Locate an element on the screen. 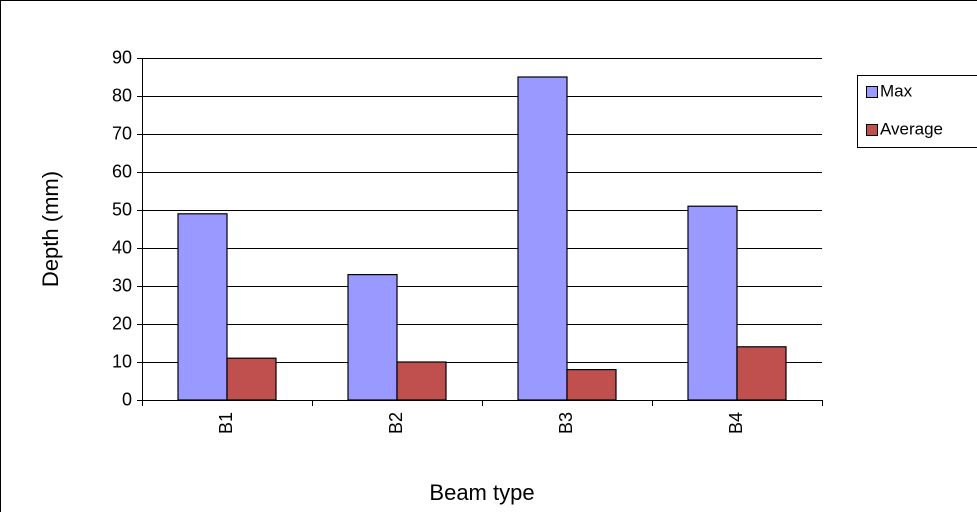  y-tick-label: 10 is located at coordinates (122, 361).